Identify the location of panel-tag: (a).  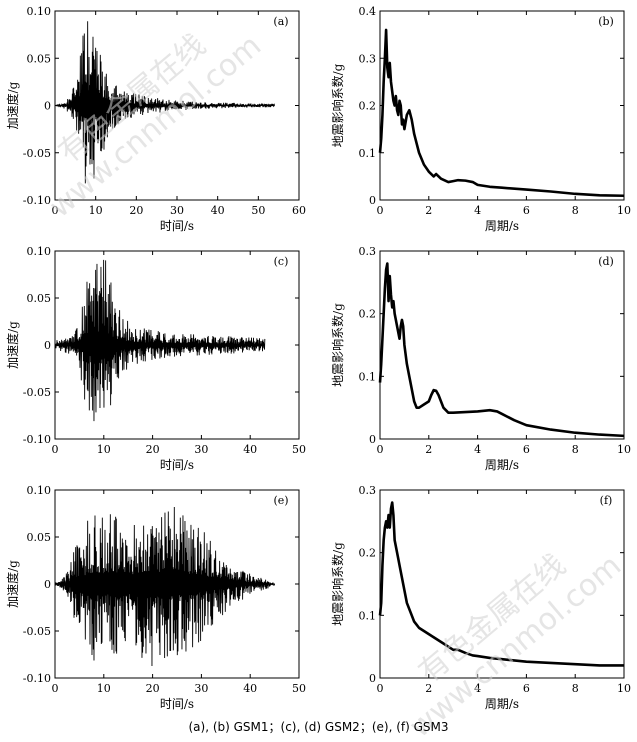
(280, 21).